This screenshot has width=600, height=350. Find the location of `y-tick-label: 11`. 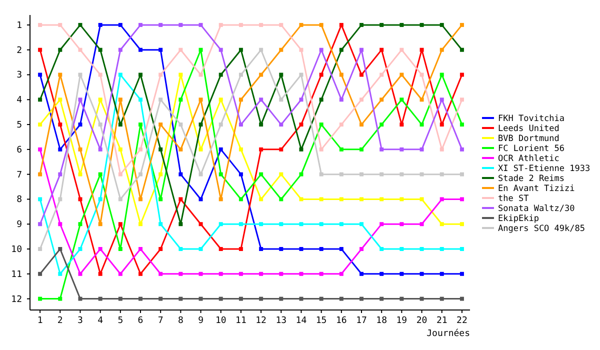

y-tick-label: 11 is located at coordinates (16, 275).